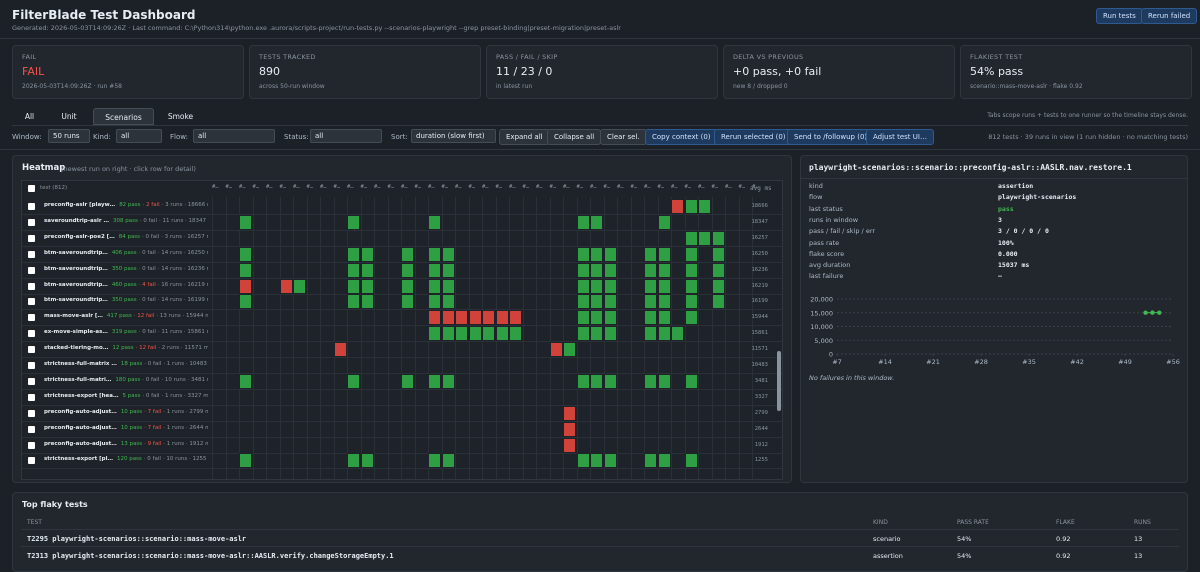 This screenshot has height=572, width=1200. What do you see at coordinates (453, 136) in the screenshot?
I see `filter-select: duration (slow first)` at bounding box center [453, 136].